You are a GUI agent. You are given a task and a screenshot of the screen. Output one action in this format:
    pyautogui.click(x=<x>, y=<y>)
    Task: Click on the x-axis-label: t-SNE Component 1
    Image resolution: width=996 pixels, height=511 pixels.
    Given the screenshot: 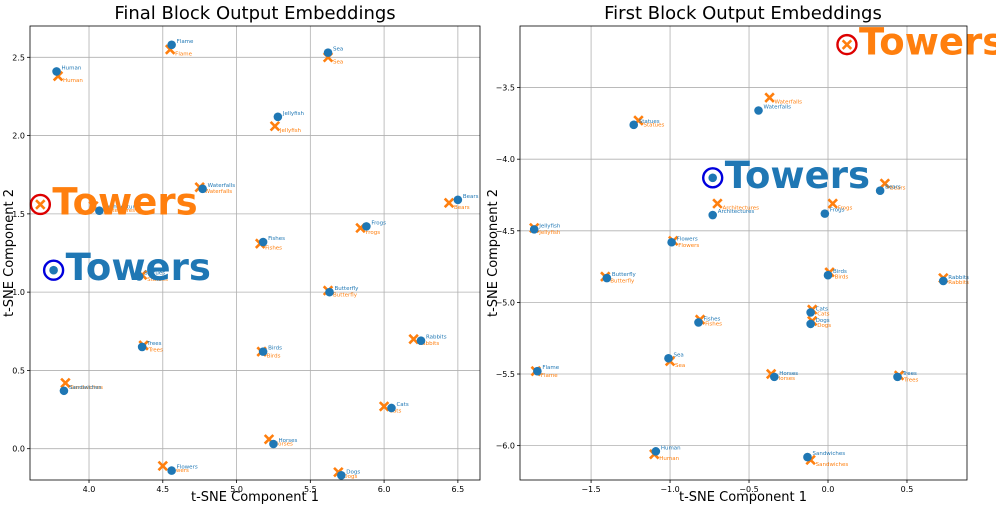 What is the action you would take?
    pyautogui.click(x=743, y=497)
    